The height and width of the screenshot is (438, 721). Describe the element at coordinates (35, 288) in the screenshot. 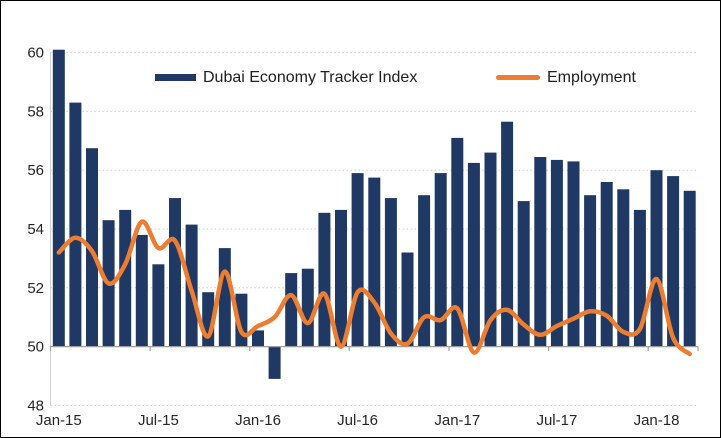

I see `y-axis-label-52: 52` at that location.